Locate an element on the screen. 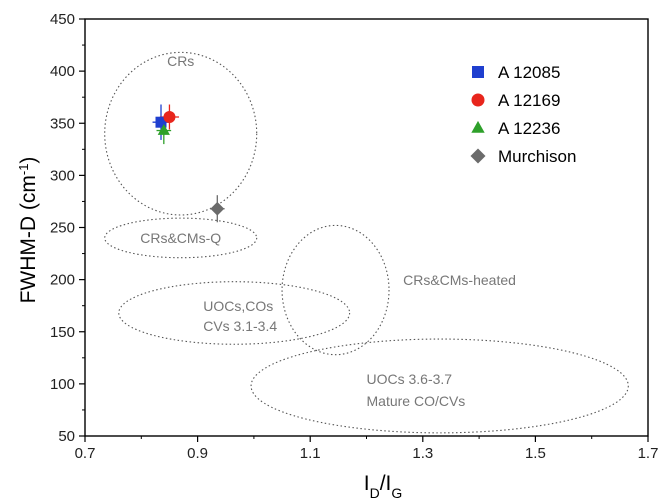 Image resolution: width=661 pixels, height=498 pixels. data-point-square is located at coordinates (161, 122).